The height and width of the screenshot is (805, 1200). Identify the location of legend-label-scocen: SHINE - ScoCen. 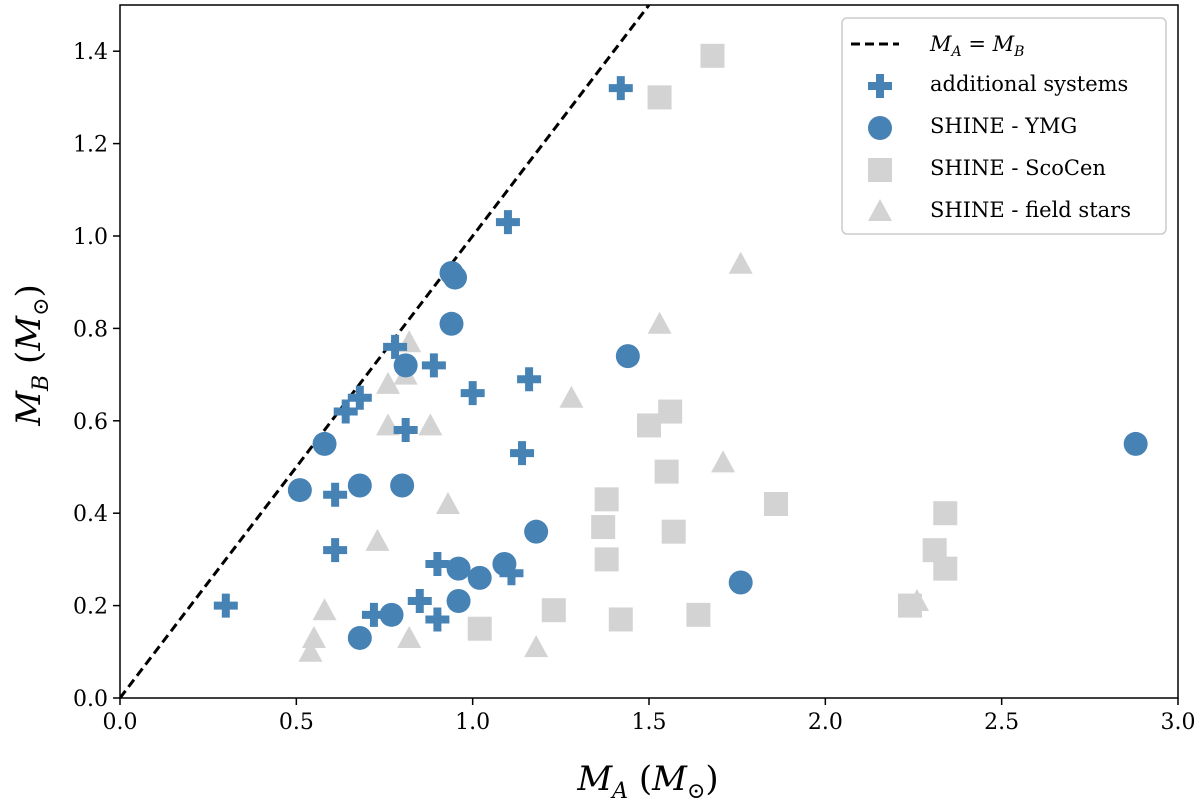
(1018, 168).